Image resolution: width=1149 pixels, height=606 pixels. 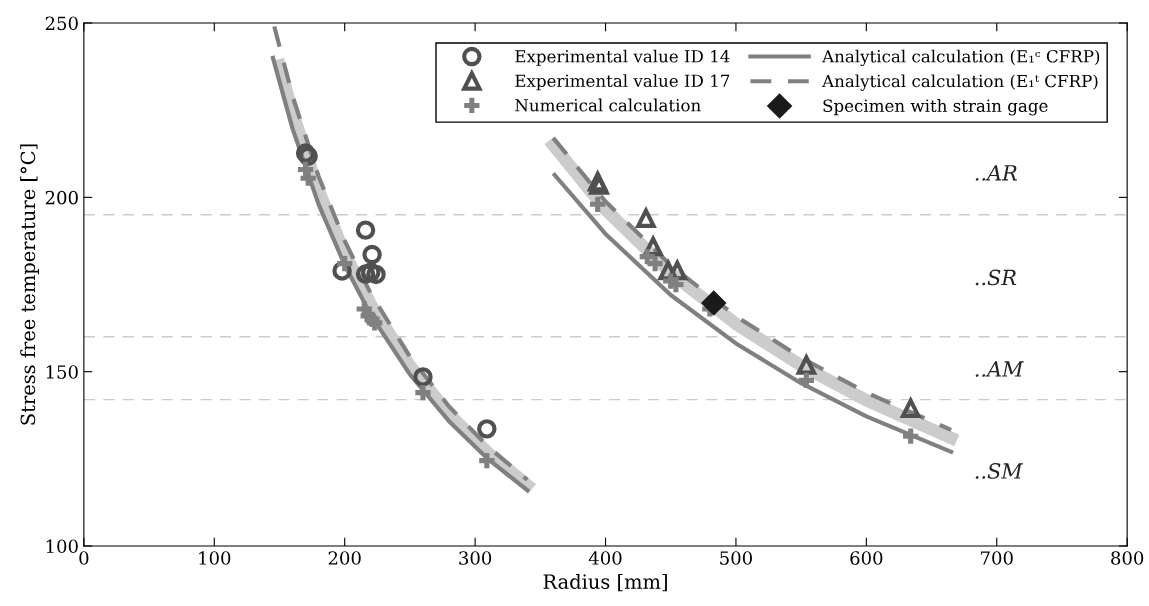 What do you see at coordinates (935, 107) in the screenshot?
I see `legend-label: Specimen with strain gage` at bounding box center [935, 107].